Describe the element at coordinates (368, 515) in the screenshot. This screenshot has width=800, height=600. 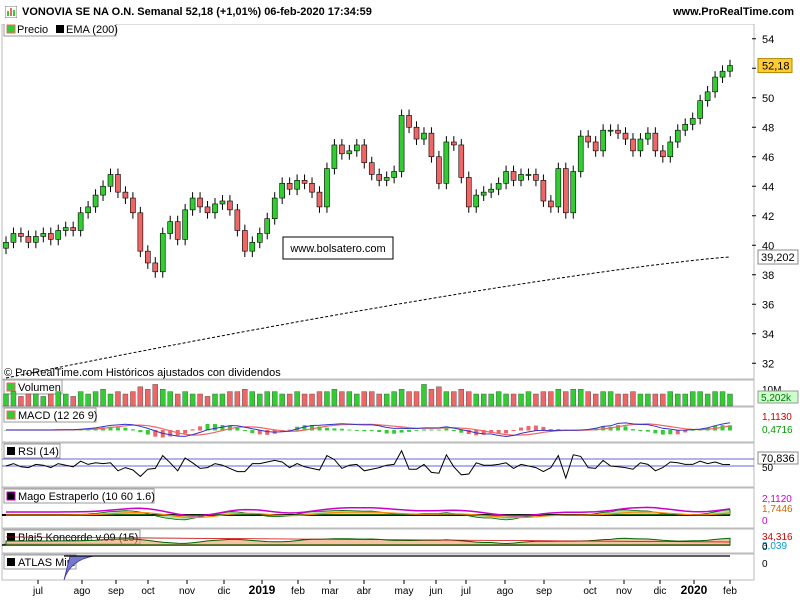
I see `mago-signal-line` at that location.